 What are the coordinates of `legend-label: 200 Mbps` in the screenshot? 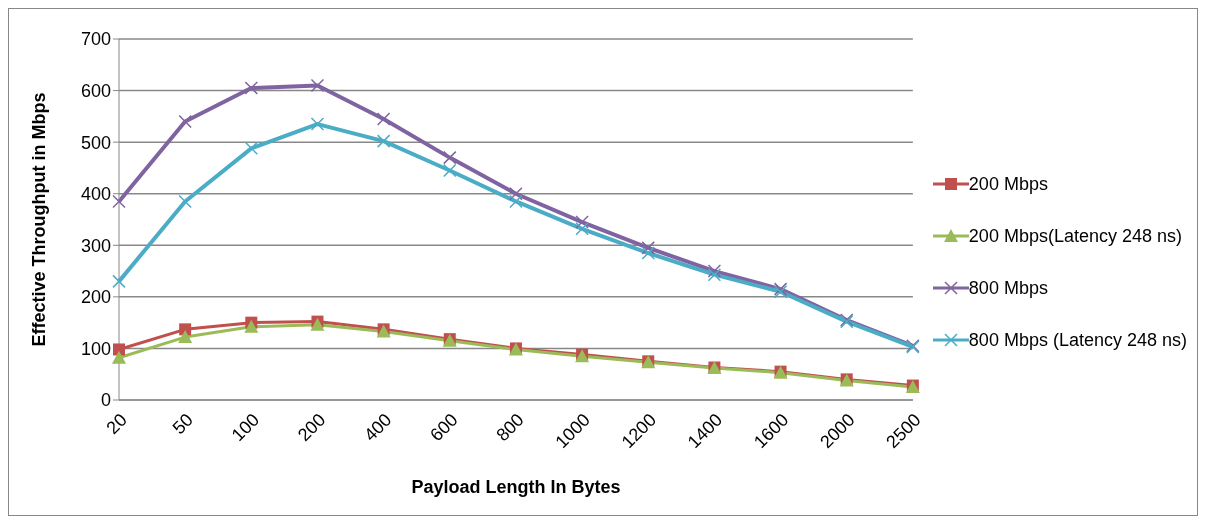 It's located at (1008, 184).